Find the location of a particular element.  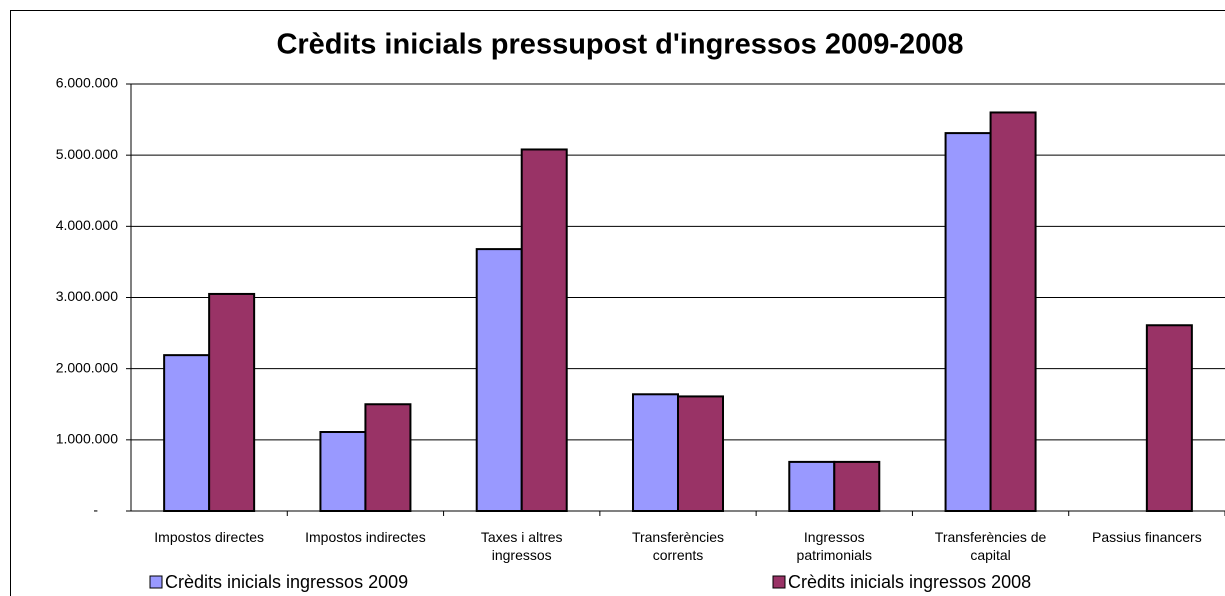

y-tick-label: 6.000.000 is located at coordinates (87, 83).